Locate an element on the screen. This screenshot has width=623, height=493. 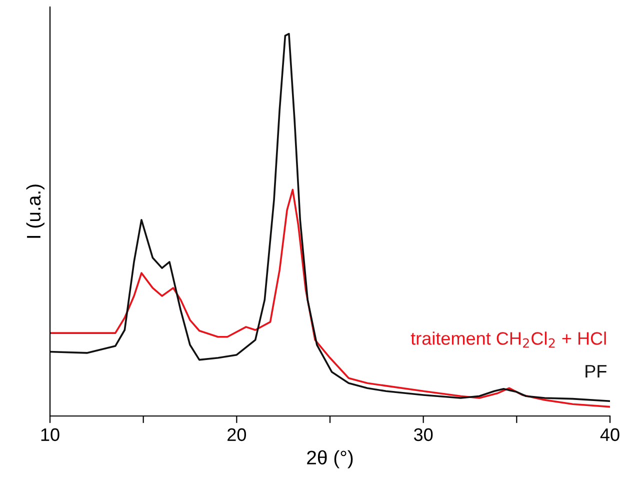
x-tick-label: 10 is located at coordinates (50, 435).